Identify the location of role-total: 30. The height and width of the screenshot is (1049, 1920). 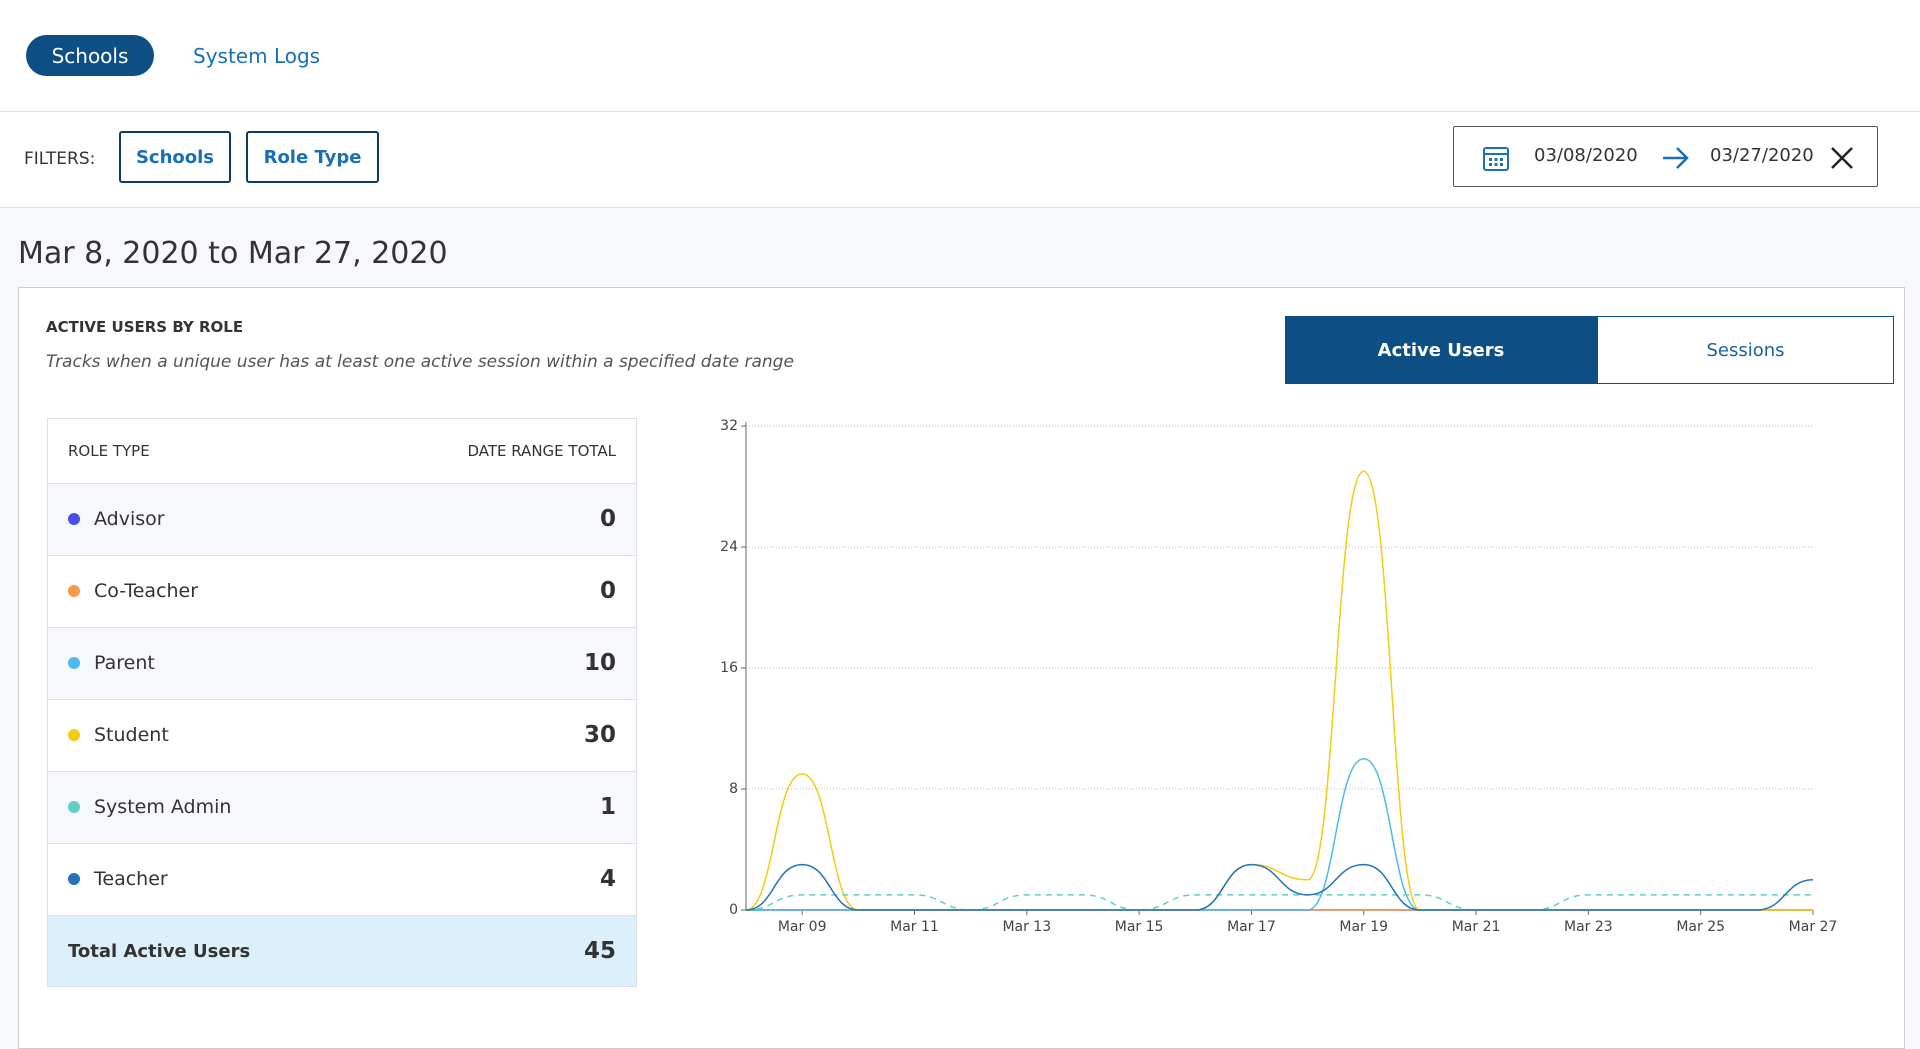
(599, 735).